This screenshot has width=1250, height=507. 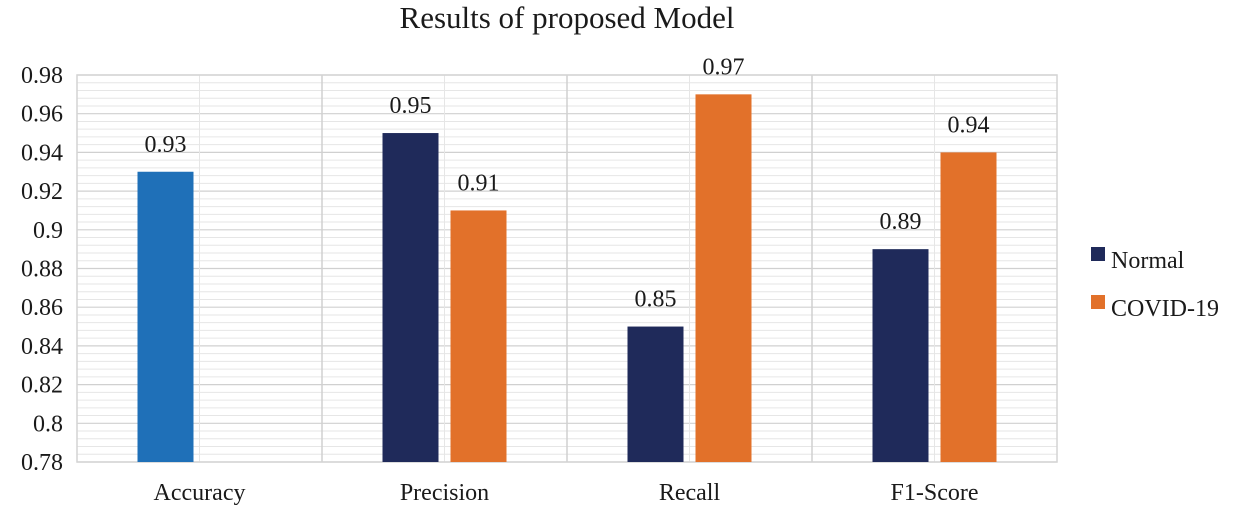 What do you see at coordinates (655, 394) in the screenshot?
I see `bar-recall-normal` at bounding box center [655, 394].